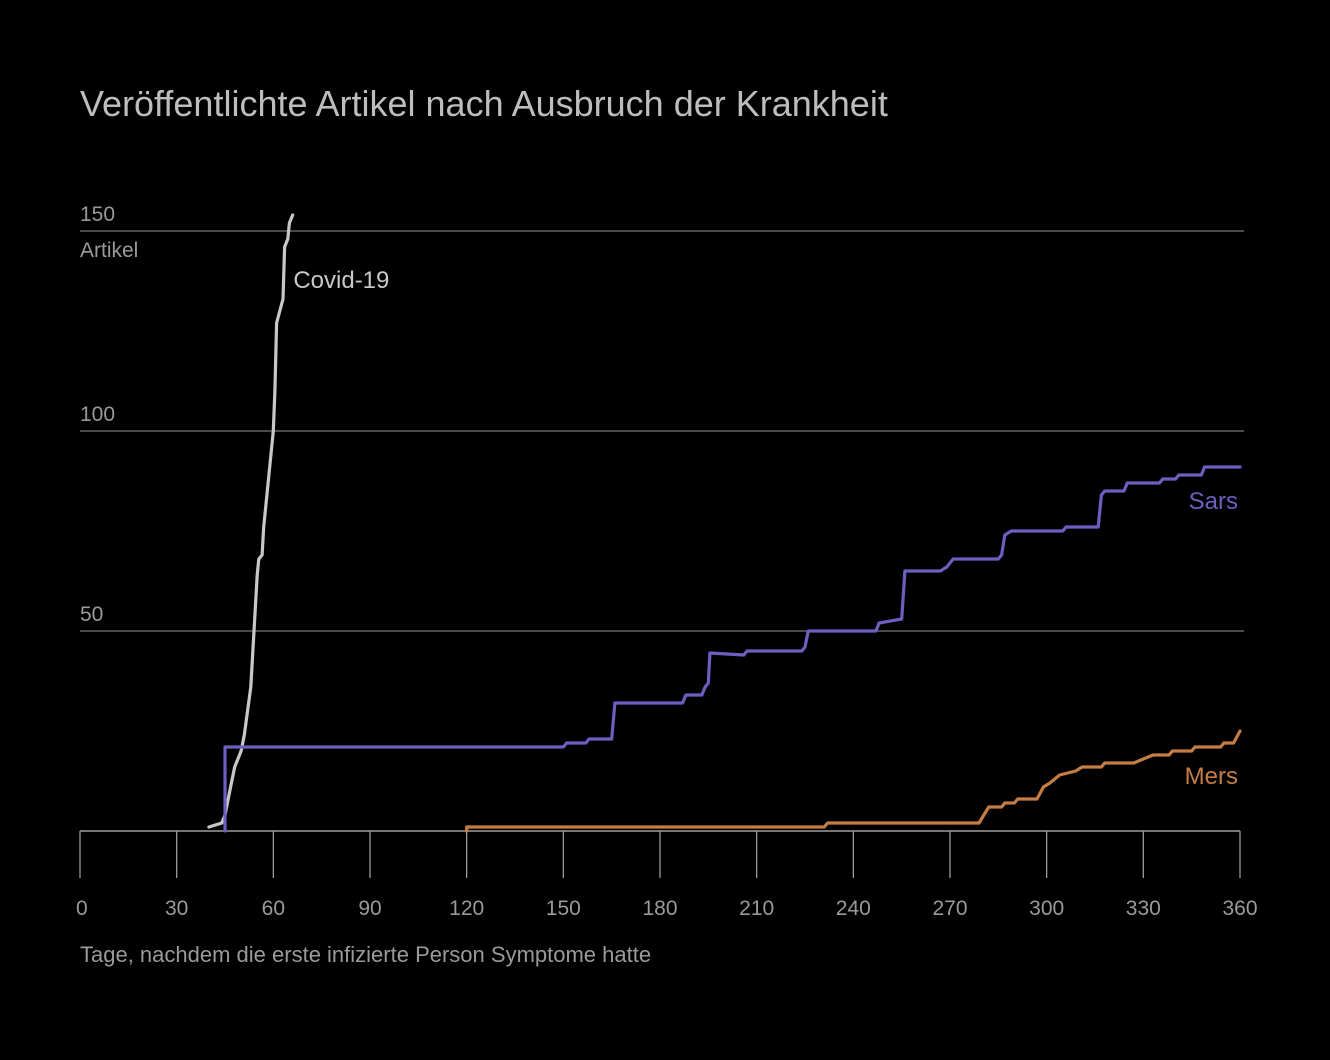 The height and width of the screenshot is (1060, 1330). I want to click on x-tick-label-270: 270, so click(949, 908).